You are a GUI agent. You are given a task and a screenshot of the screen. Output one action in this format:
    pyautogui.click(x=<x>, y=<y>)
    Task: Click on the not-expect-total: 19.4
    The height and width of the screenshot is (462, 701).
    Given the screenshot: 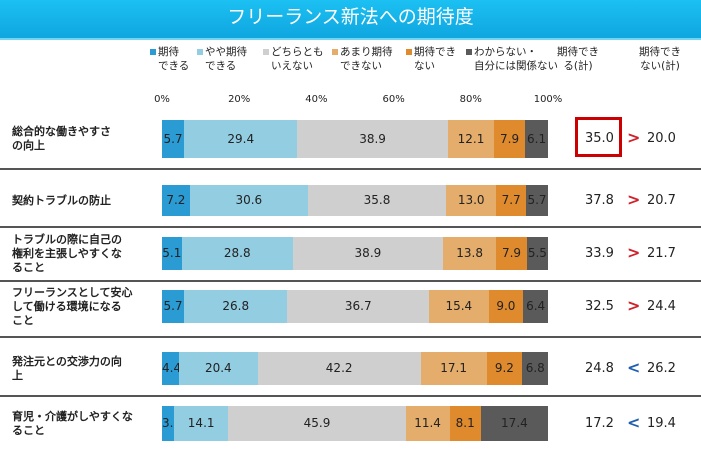 What is the action you would take?
    pyautogui.click(x=661, y=423)
    